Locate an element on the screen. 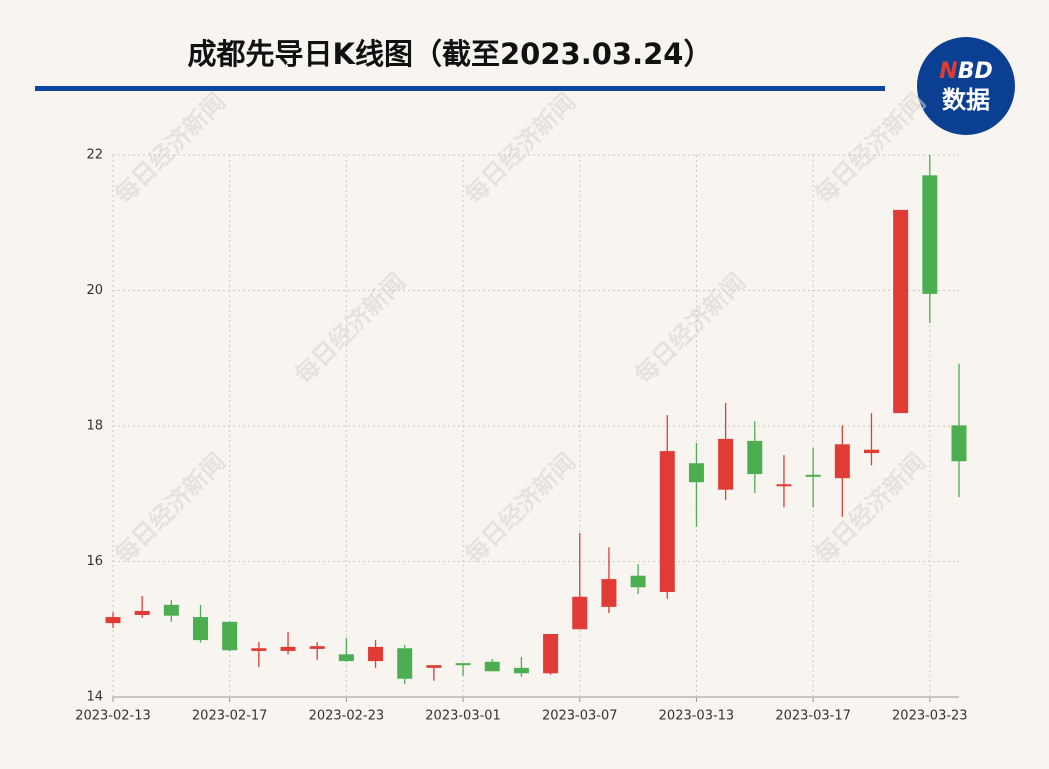  y-tick-label: 14 is located at coordinates (94, 697).